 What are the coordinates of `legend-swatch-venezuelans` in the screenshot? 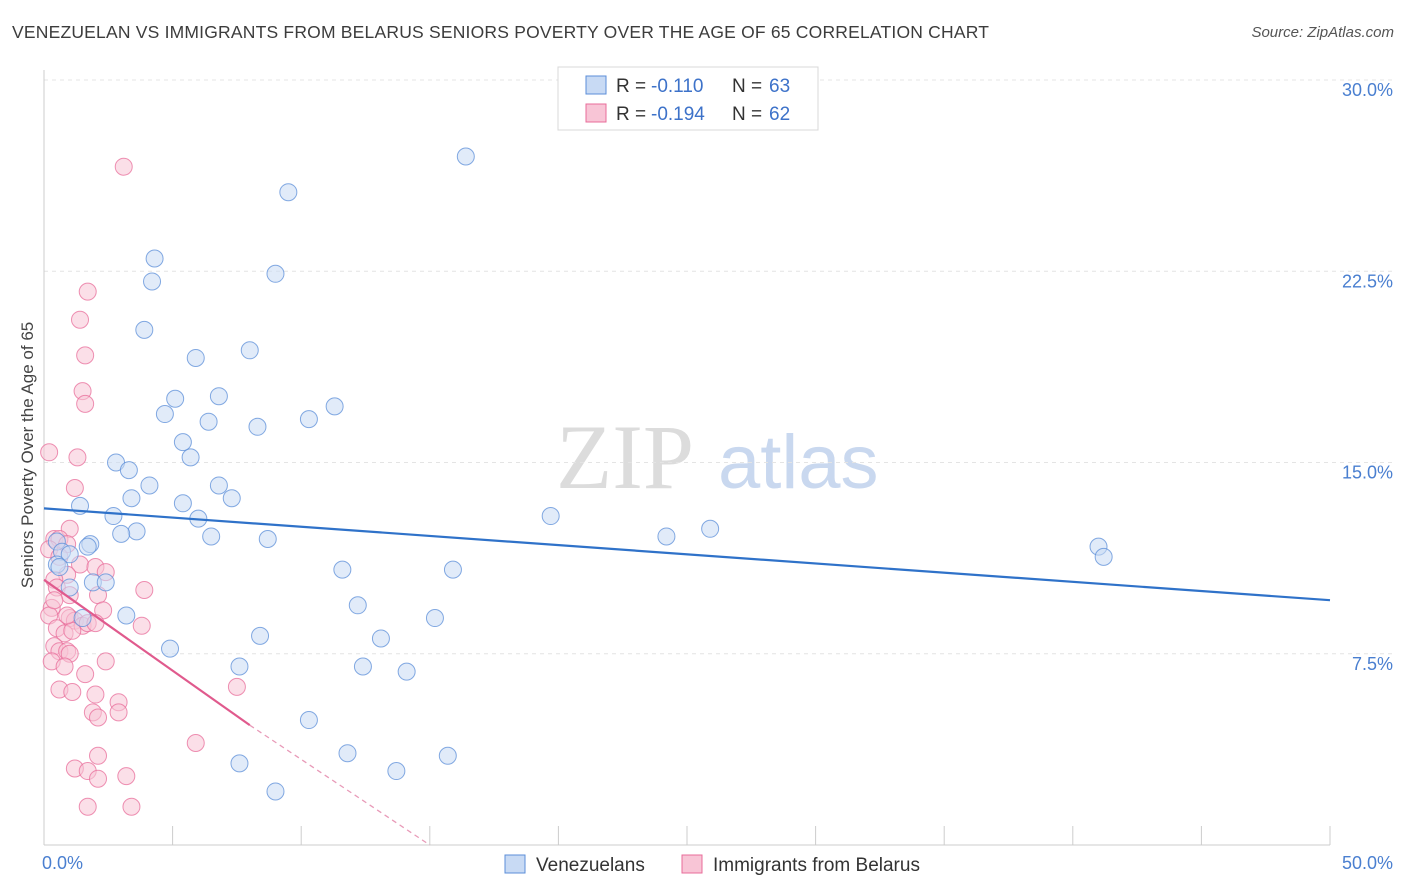 It's located at (596, 85).